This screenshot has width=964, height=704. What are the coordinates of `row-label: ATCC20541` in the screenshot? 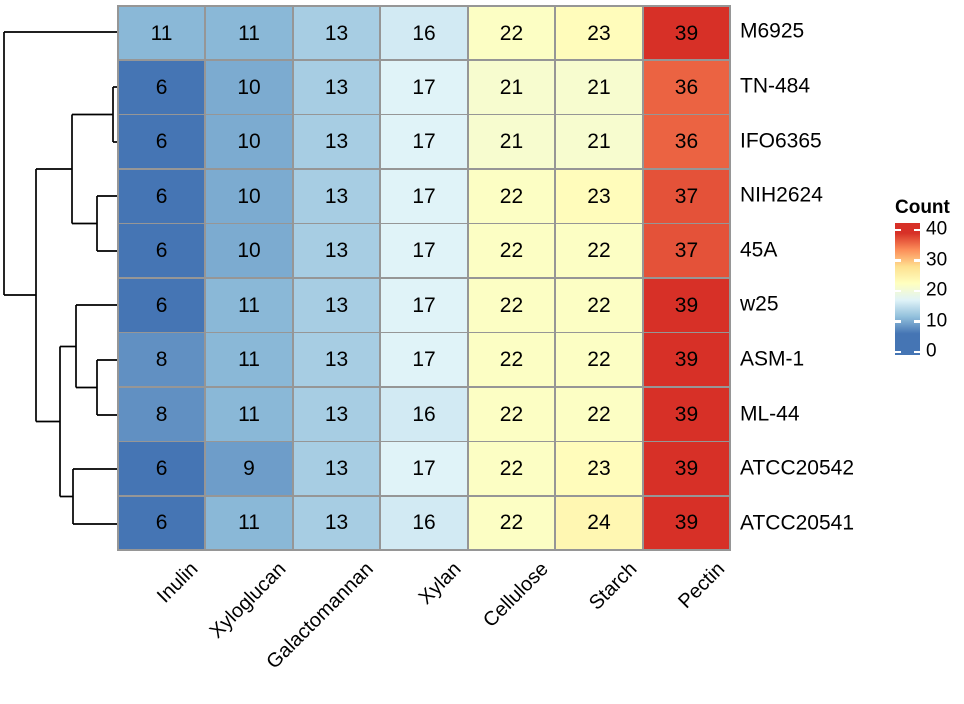 It's located at (797, 523).